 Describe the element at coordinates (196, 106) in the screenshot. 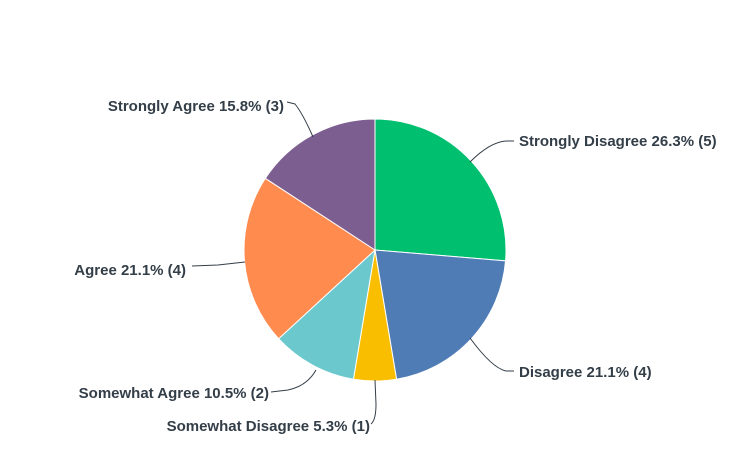

I see `label-strongly-agree: Strongly Agree 15.8% (3)` at that location.